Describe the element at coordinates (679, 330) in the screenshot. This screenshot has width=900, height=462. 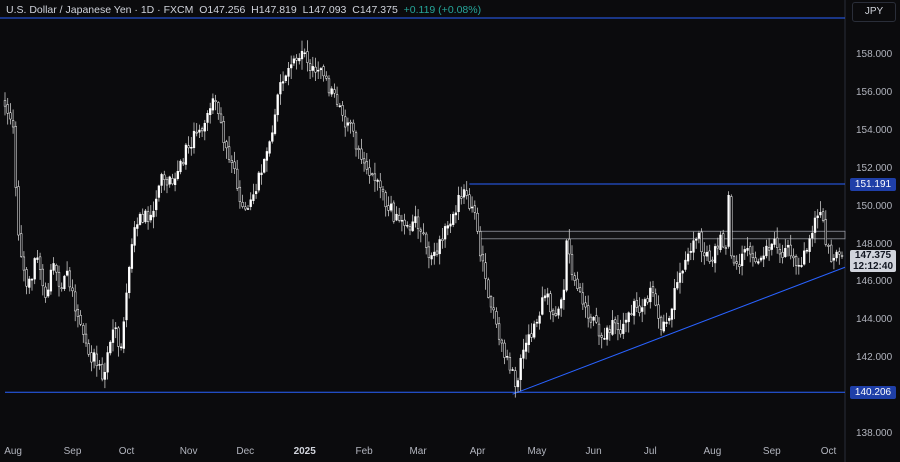
I see `ascending-trendline` at that location.